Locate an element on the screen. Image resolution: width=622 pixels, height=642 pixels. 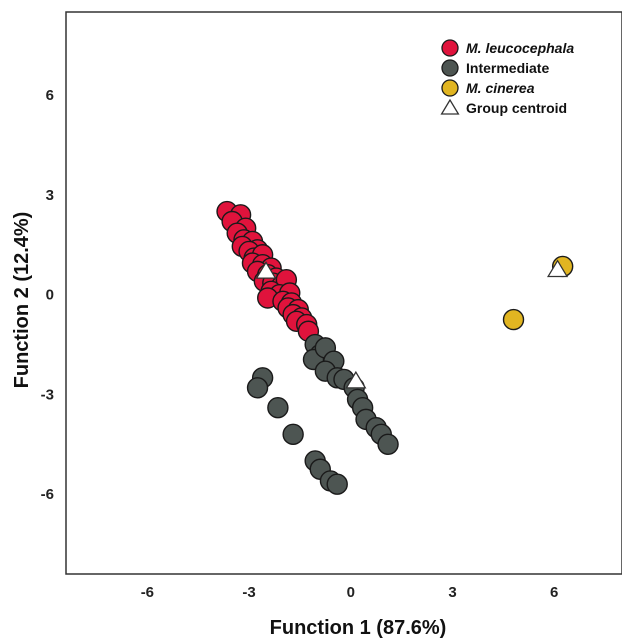
y-tick-label: 0 is located at coordinates (50, 295).